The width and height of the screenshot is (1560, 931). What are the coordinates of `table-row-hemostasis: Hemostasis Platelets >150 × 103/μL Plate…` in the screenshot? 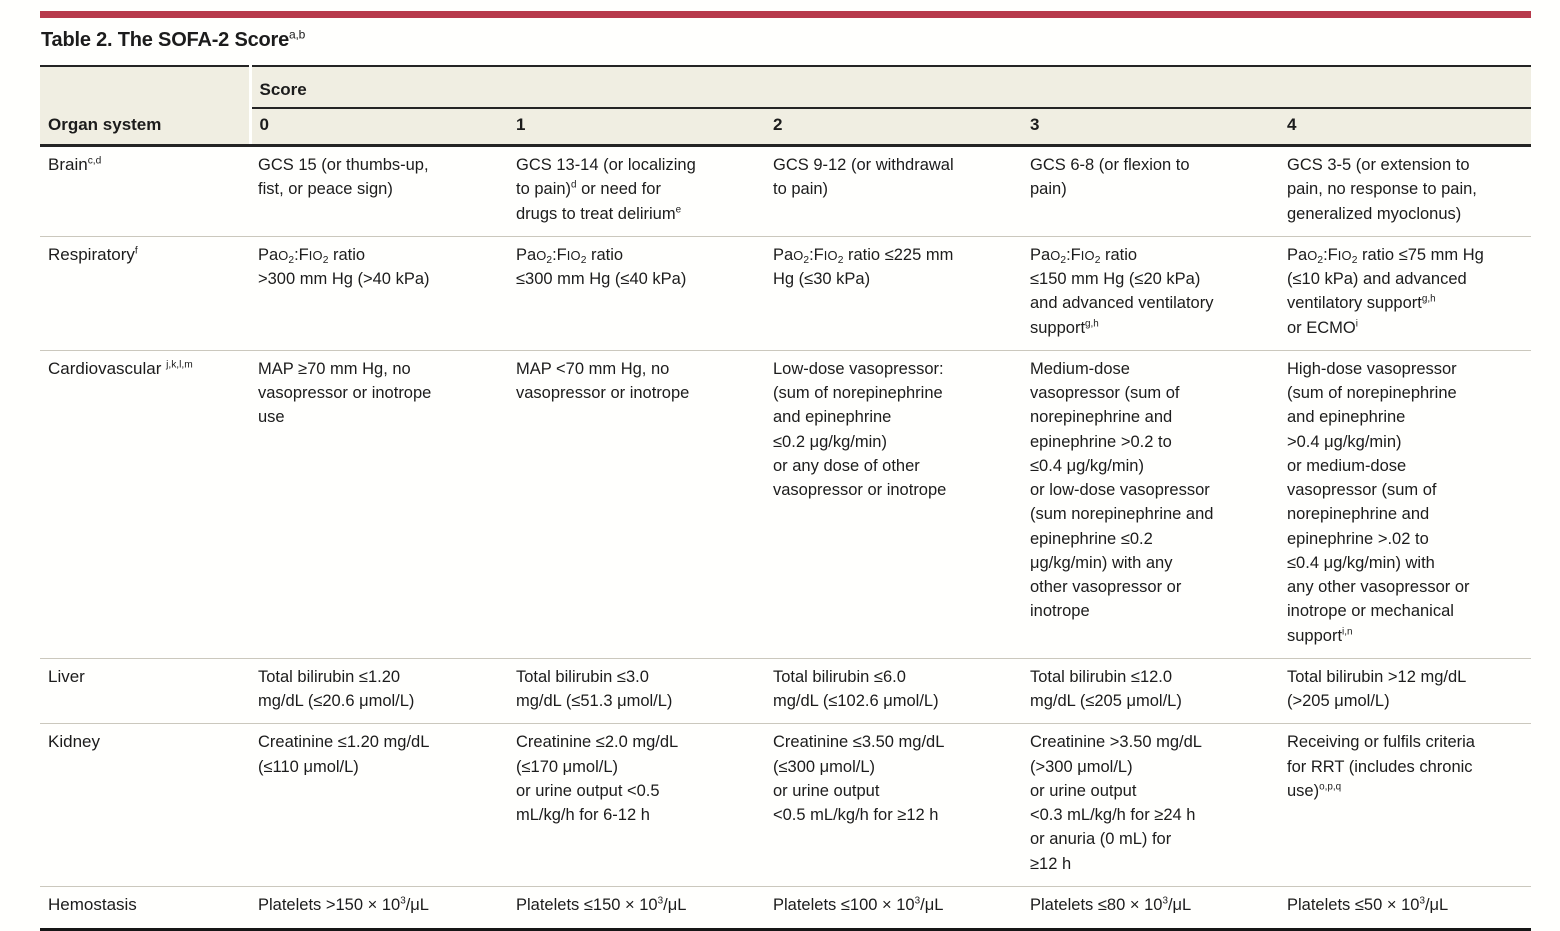 It's located at (786, 907).